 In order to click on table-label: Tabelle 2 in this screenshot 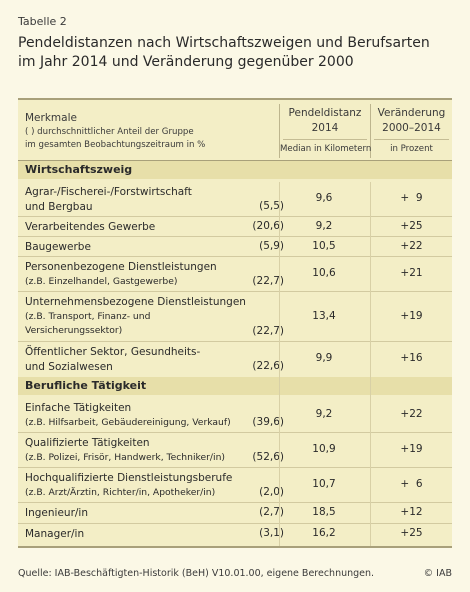, I will do `click(42, 21)`.